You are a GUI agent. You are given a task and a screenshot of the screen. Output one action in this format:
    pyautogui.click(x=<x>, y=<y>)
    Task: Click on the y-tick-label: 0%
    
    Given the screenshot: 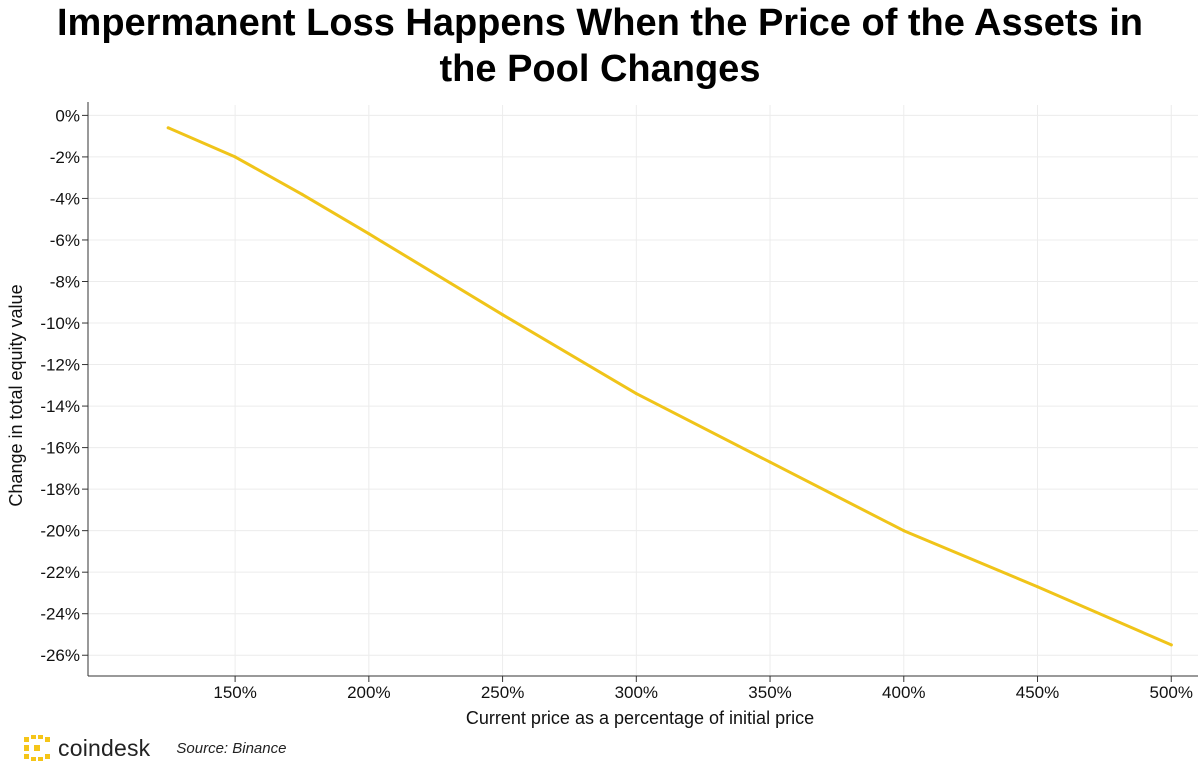 What is the action you would take?
    pyautogui.click(x=67, y=115)
    